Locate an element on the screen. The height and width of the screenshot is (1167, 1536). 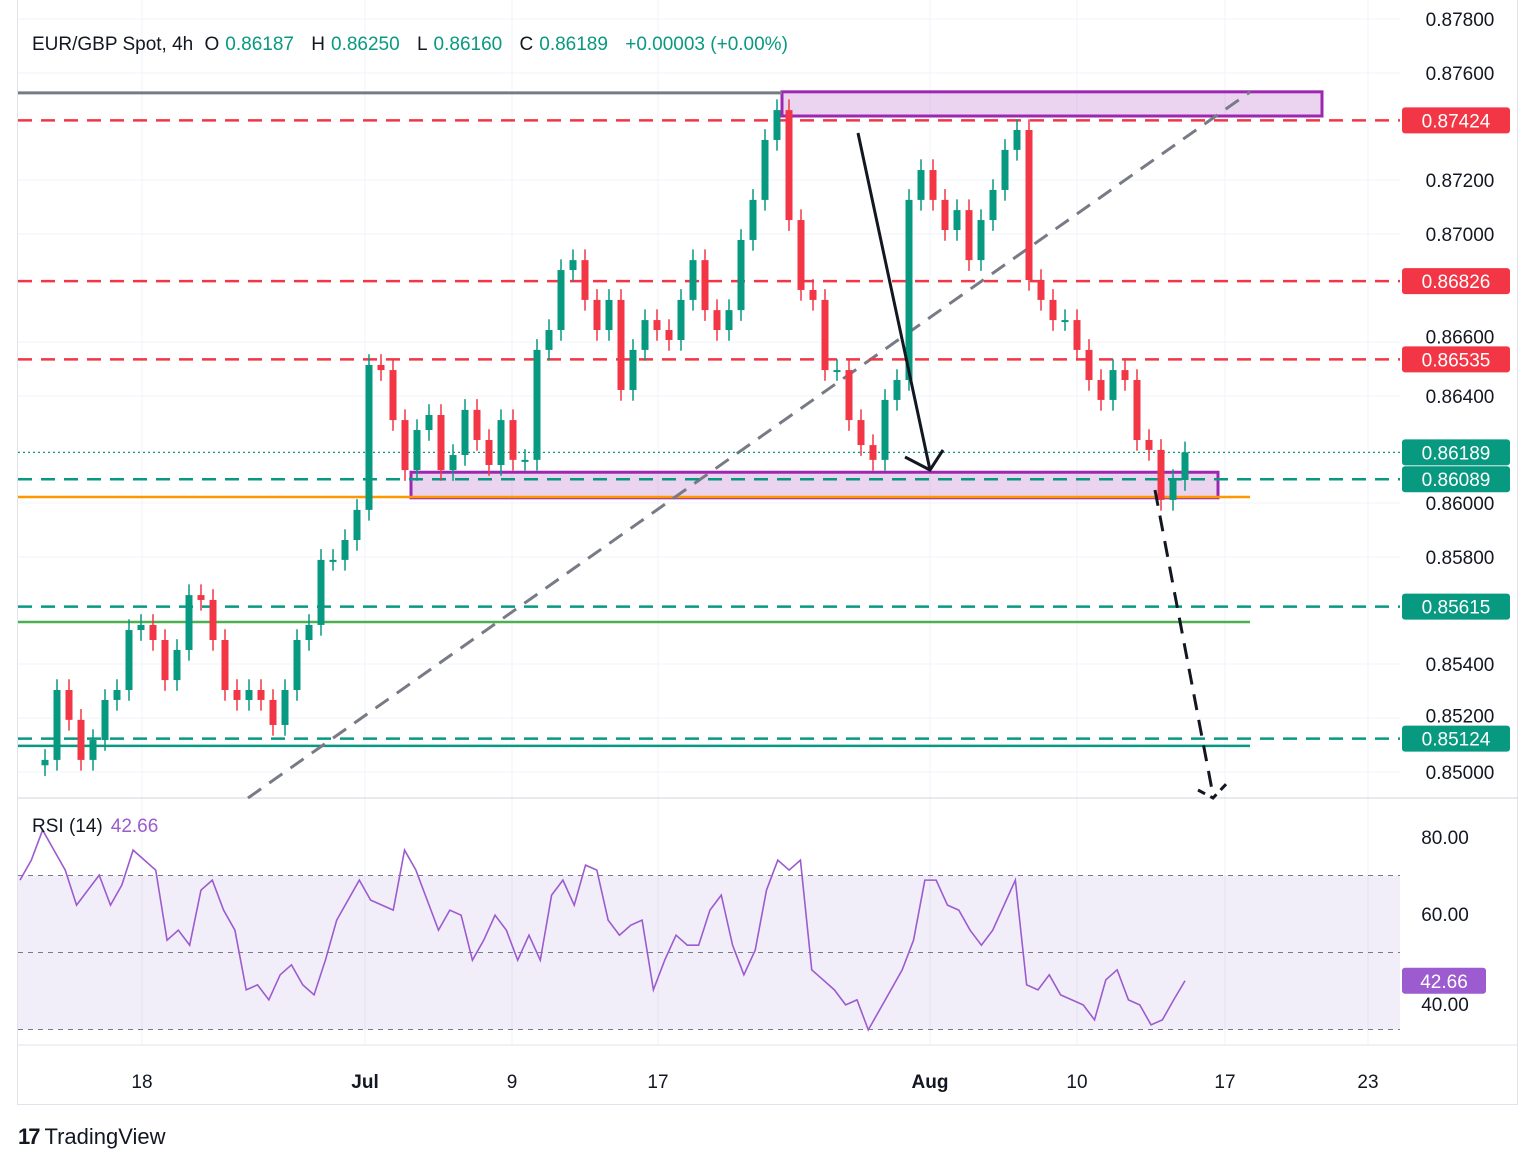
high-label: H is located at coordinates (318, 44).